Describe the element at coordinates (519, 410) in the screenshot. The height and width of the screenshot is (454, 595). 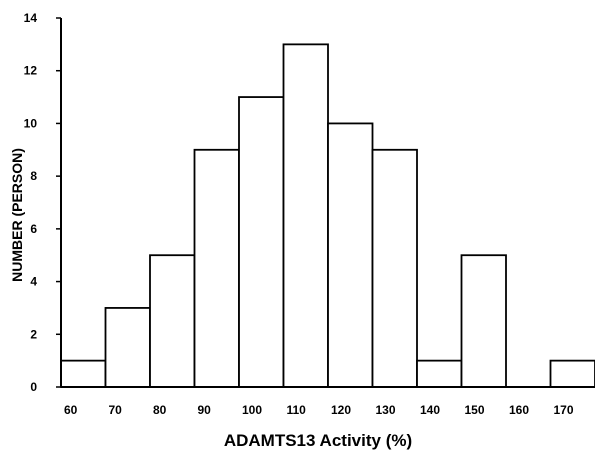
I see `x-tick-label: 160` at that location.